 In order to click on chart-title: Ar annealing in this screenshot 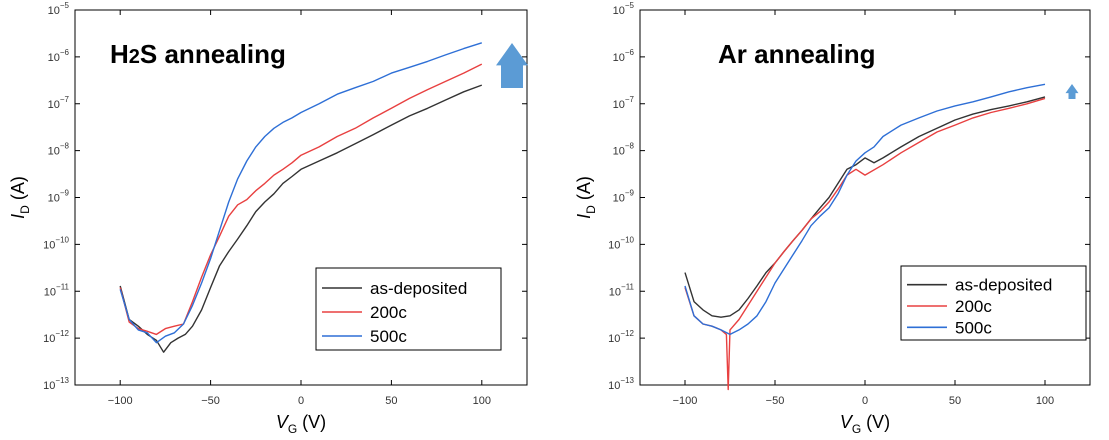, I will do `click(796, 54)`.